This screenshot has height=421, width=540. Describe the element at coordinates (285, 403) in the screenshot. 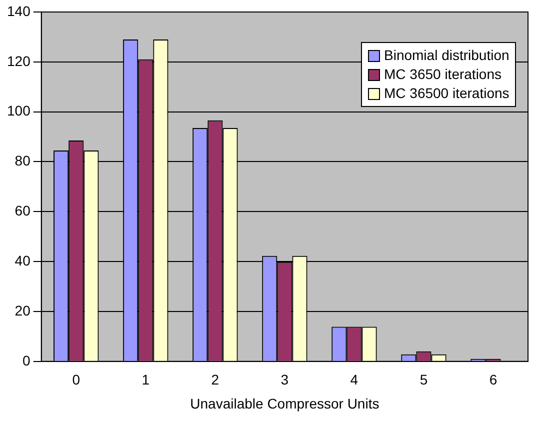

I see `x-axis-title: Unavailable Compressor Units` at that location.